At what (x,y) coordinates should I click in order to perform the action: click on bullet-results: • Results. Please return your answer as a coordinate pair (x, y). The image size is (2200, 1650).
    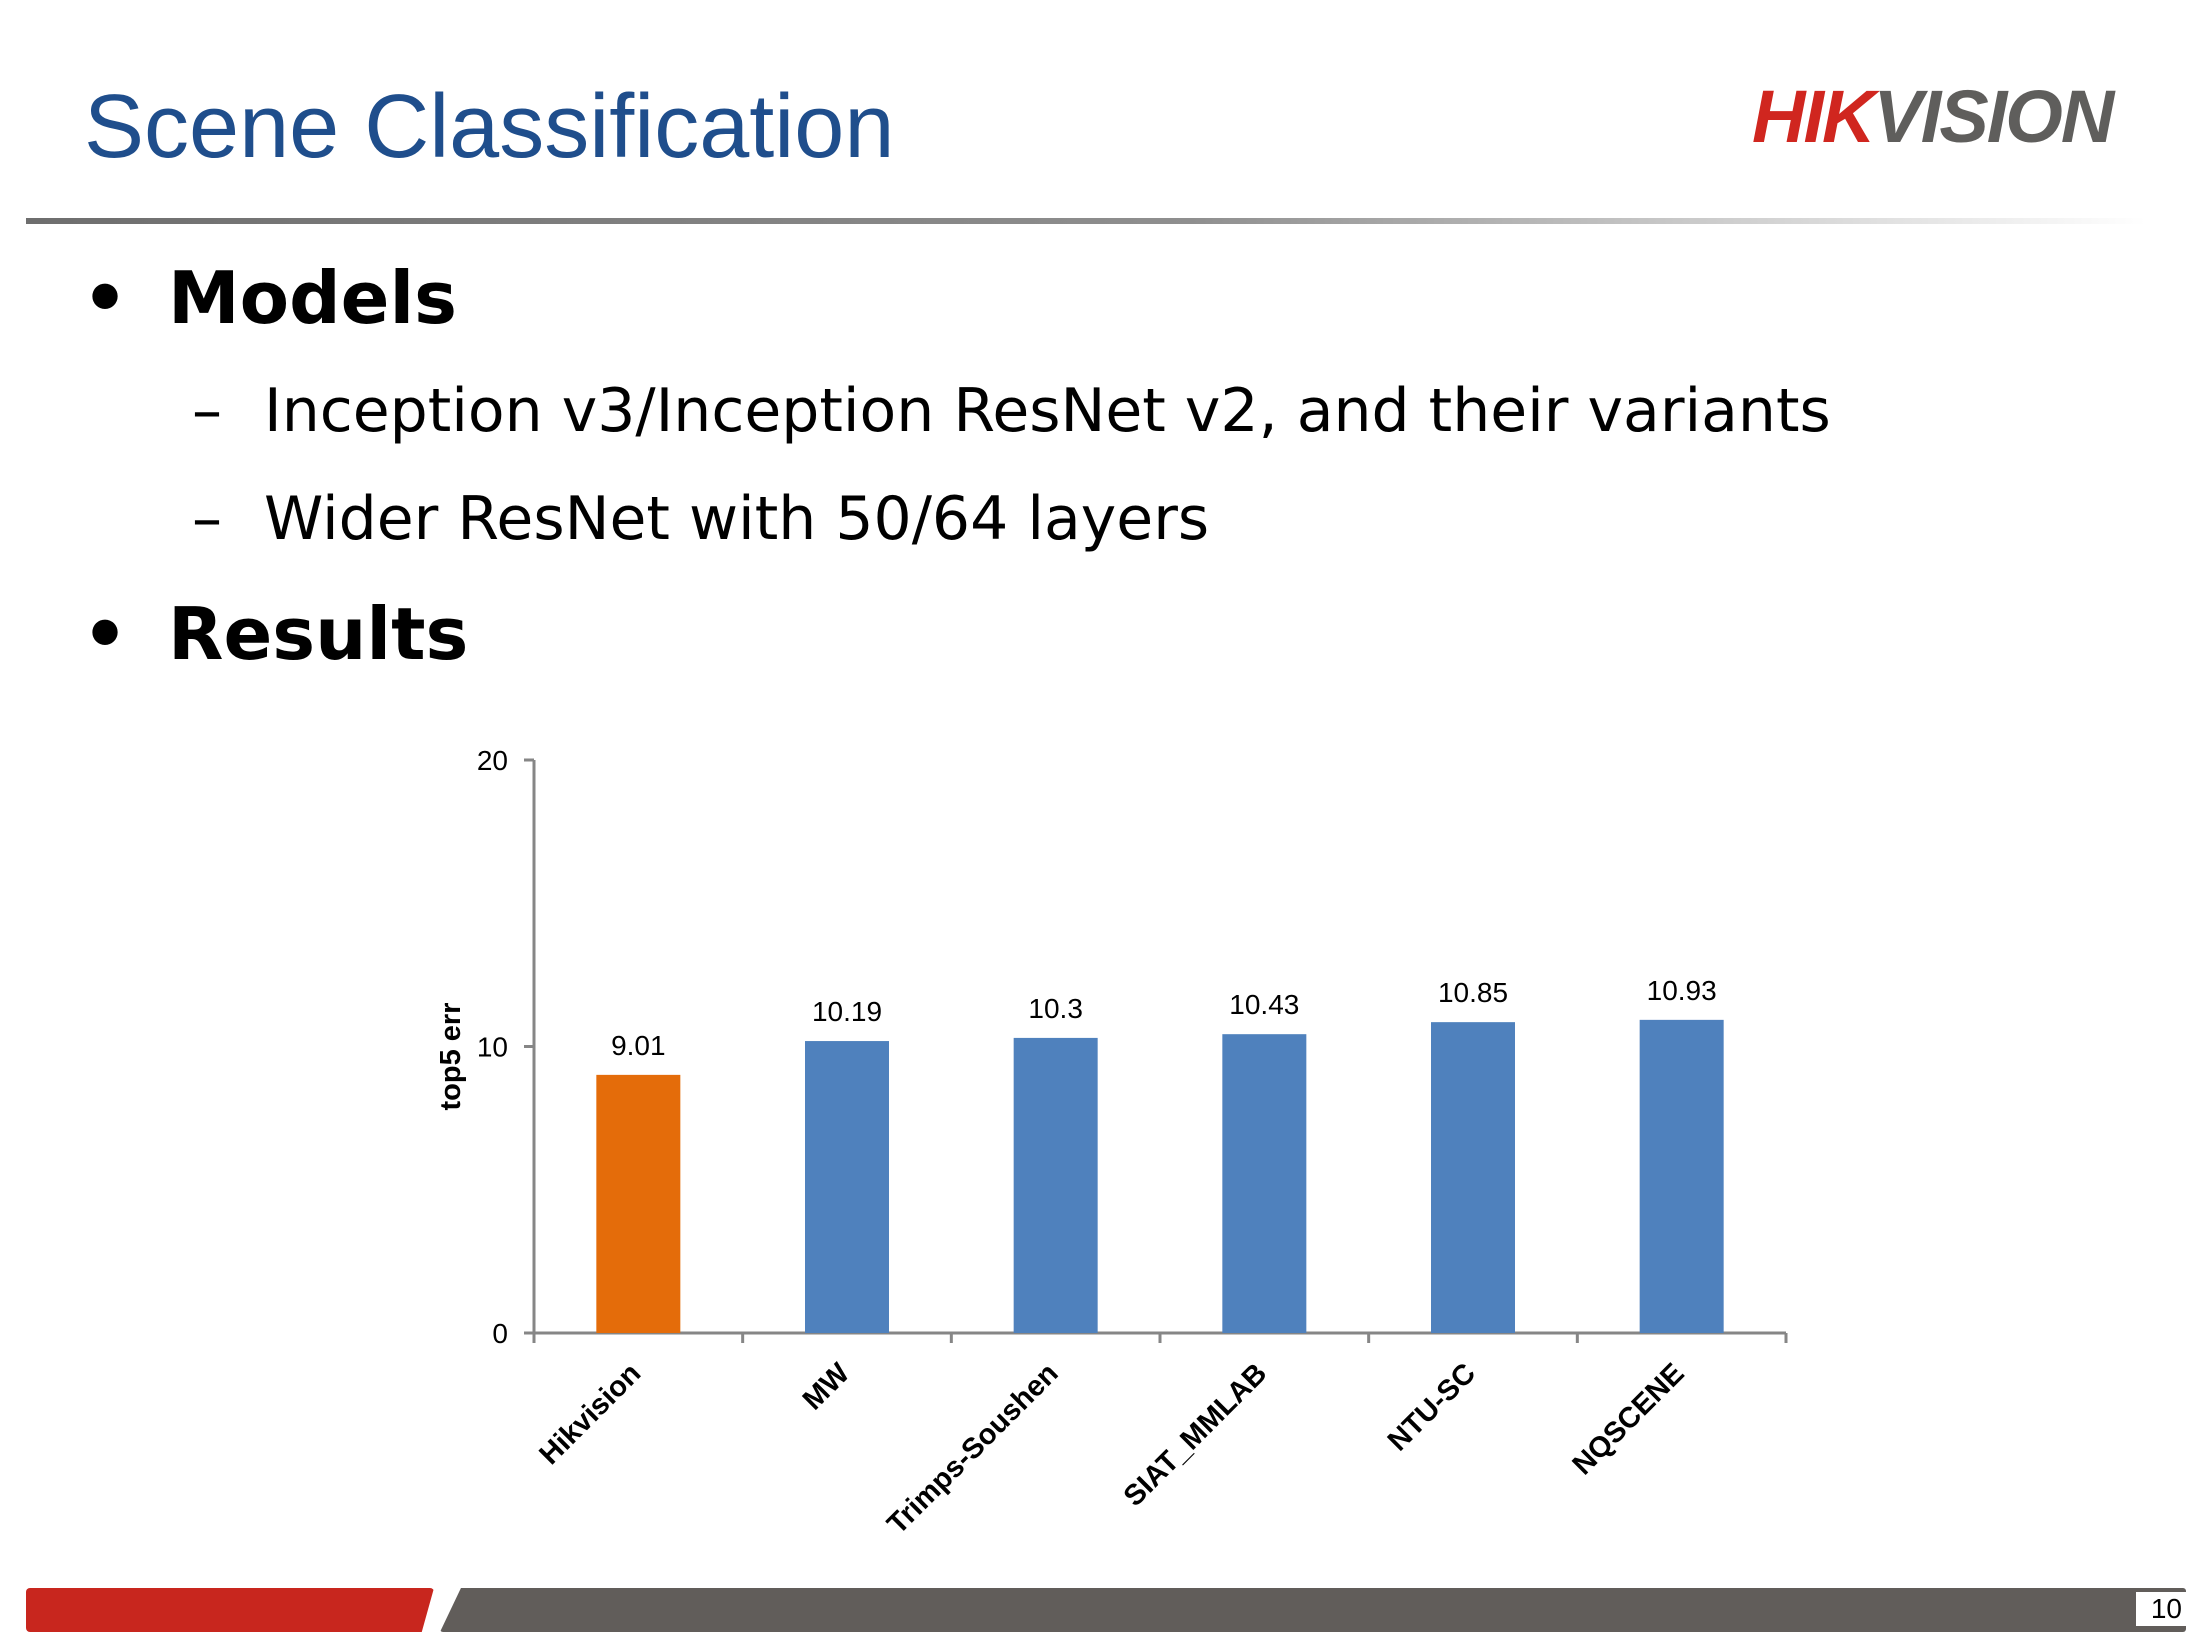
    Looking at the image, I should click on (275, 634).